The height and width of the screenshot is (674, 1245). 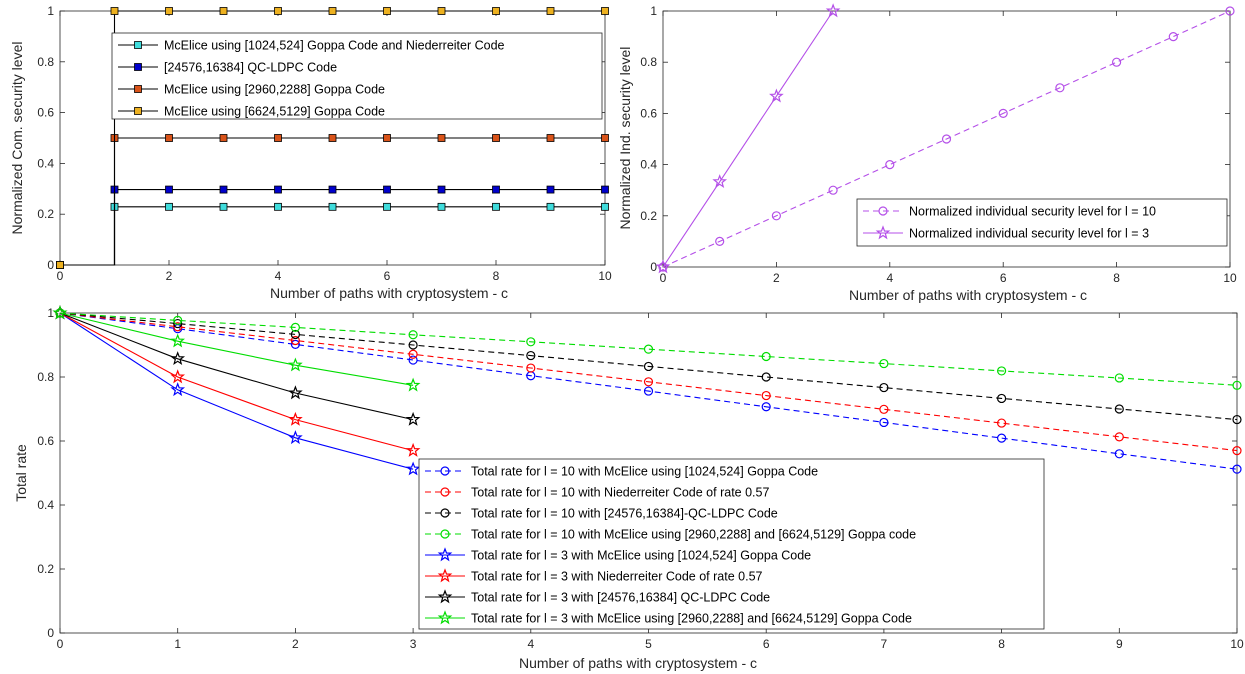 What do you see at coordinates (50, 265) in the screenshot?
I see `y-tick-label: 0` at bounding box center [50, 265].